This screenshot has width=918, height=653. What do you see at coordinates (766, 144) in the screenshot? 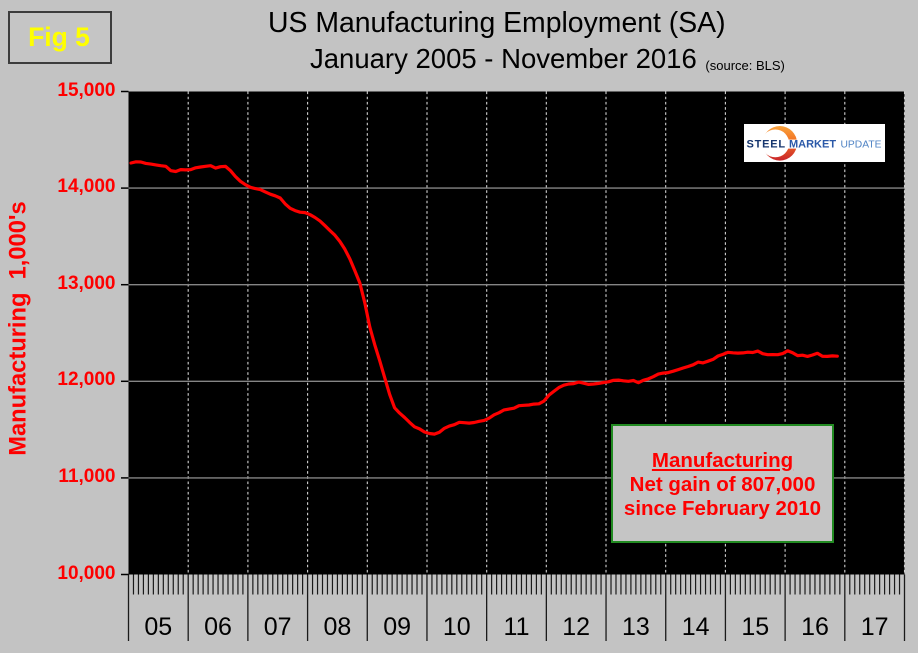
I see `svg-text: STEEL` at bounding box center [766, 144].